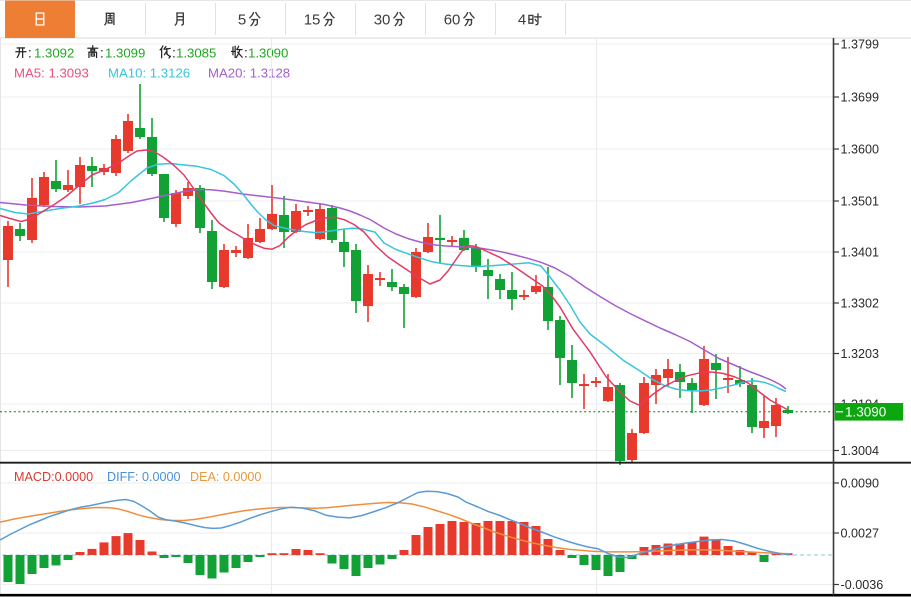 This screenshot has width=911, height=597. What do you see at coordinates (860, 451) in the screenshot?
I see `svg-text: 1.3004` at bounding box center [860, 451].